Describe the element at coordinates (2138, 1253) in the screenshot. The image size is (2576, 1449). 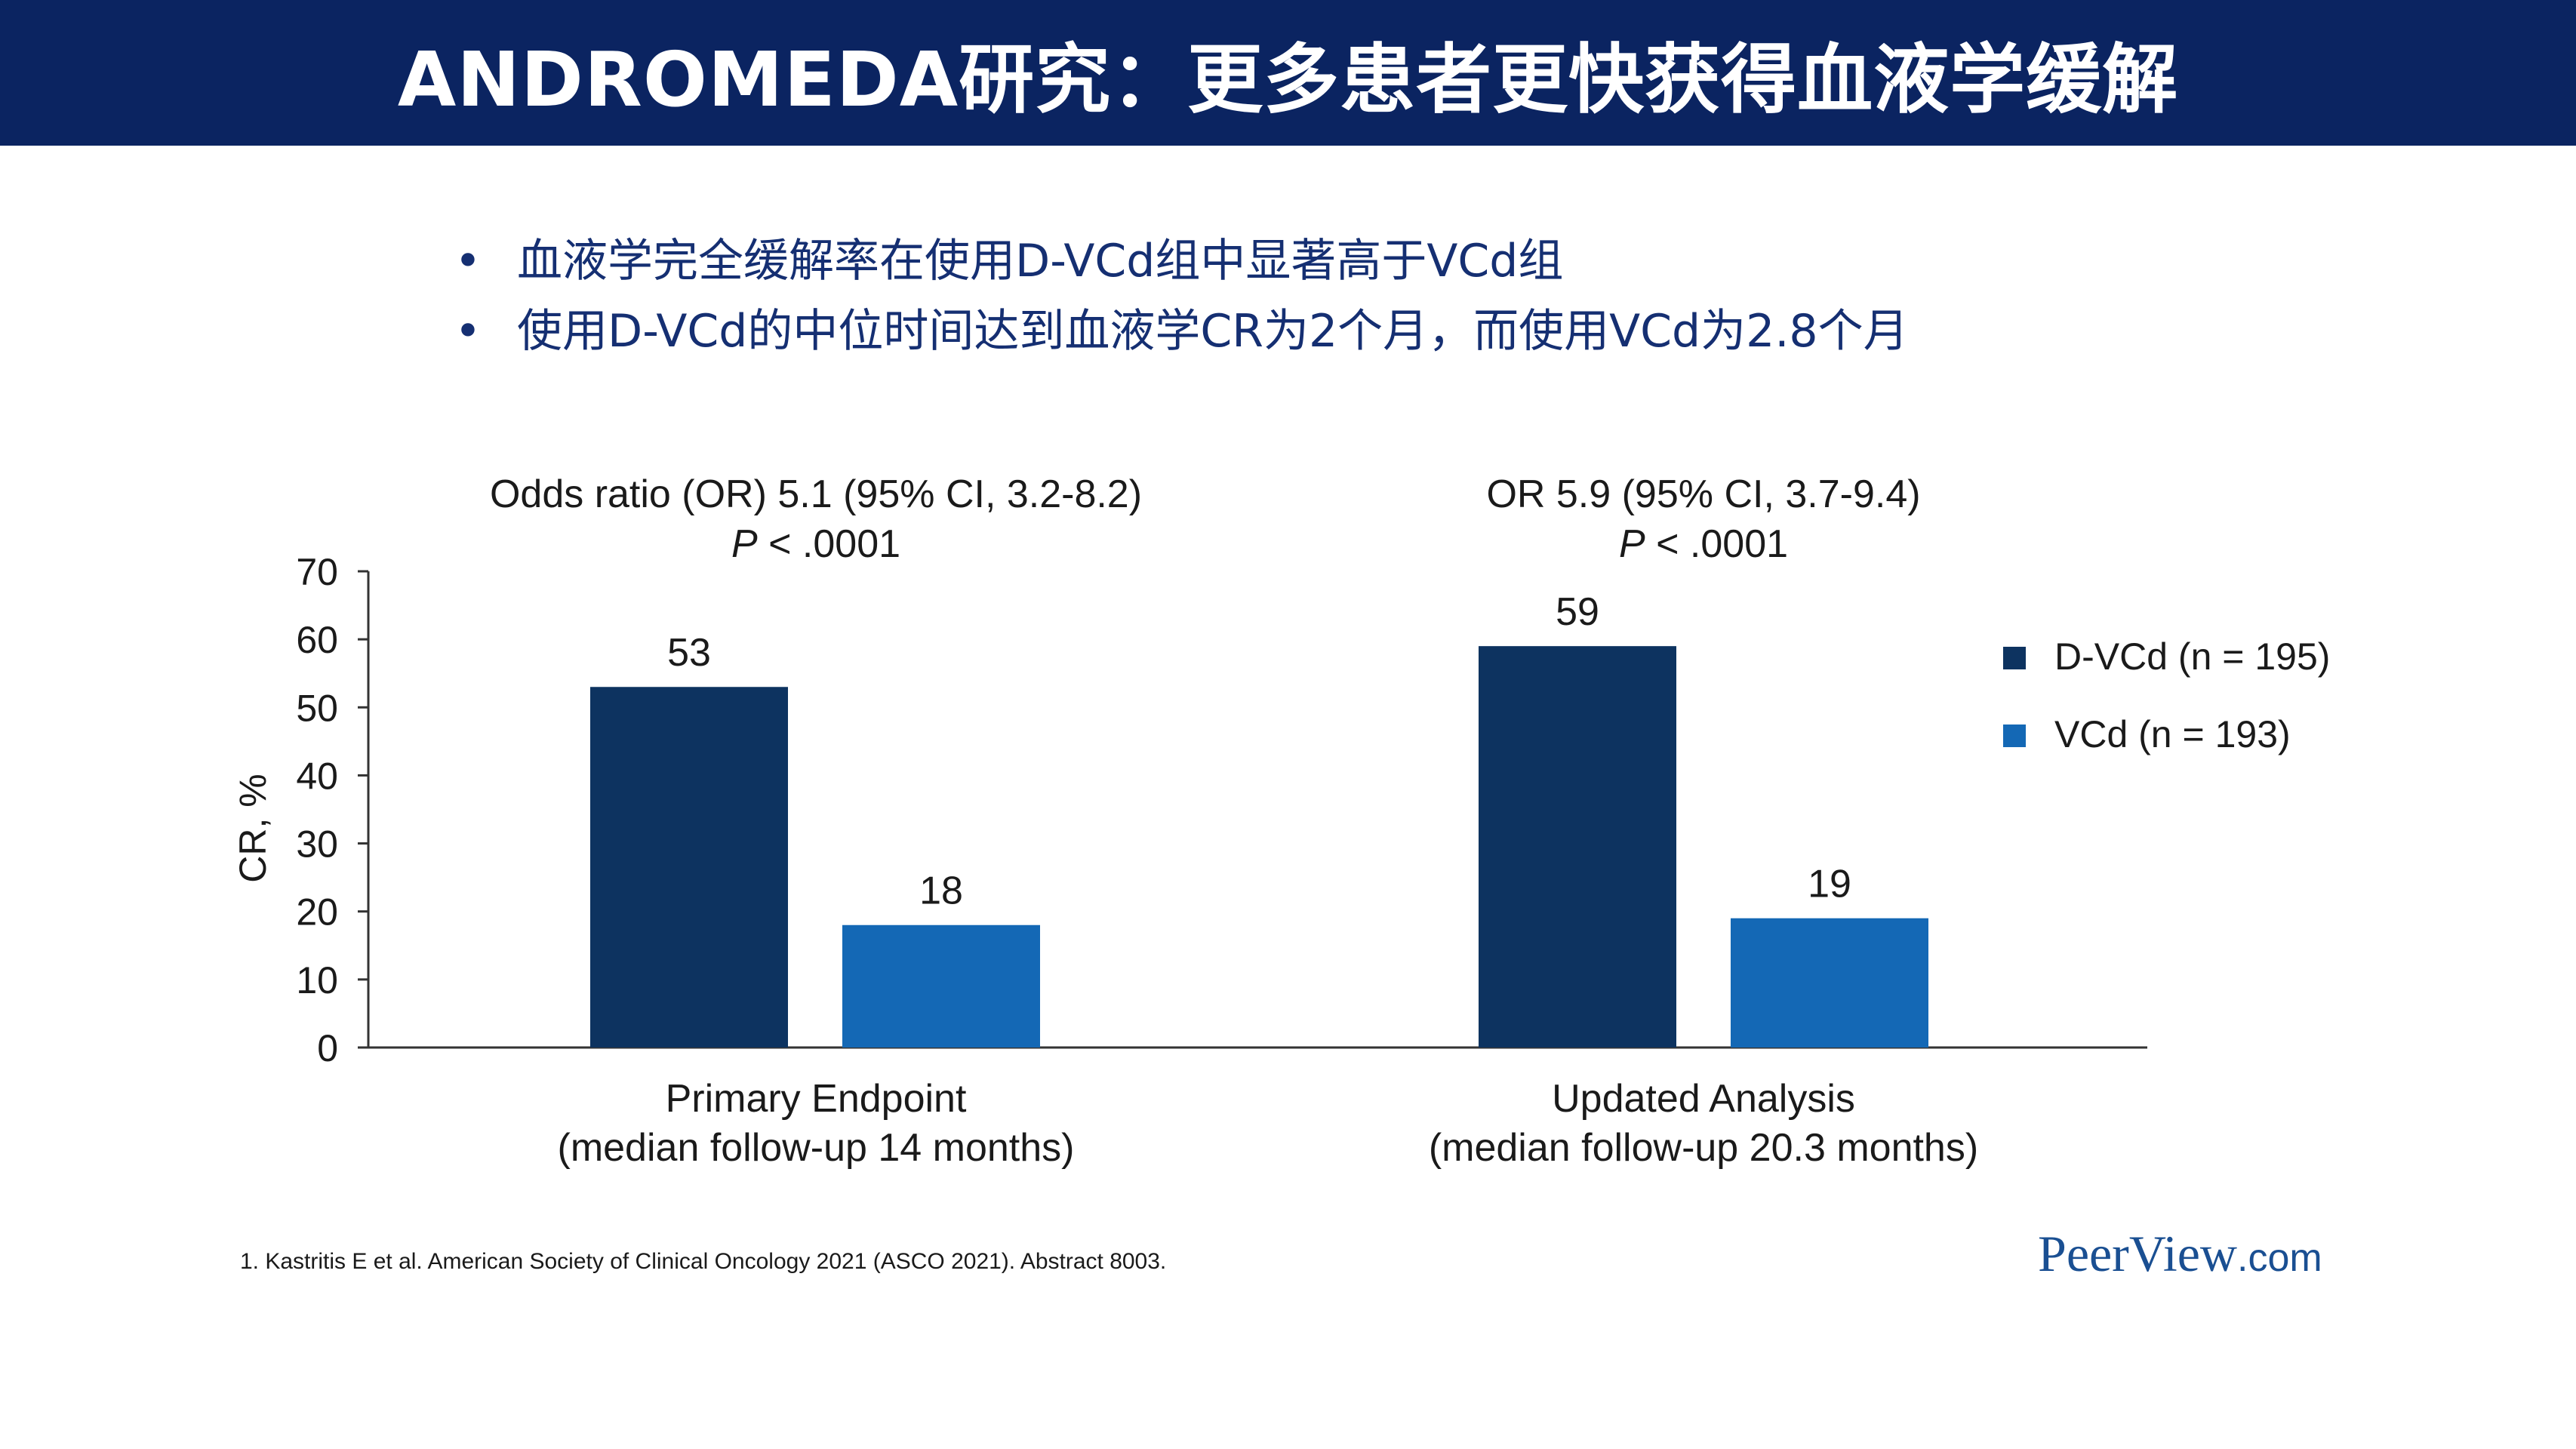
I see `logo-main: PeerView` at that location.